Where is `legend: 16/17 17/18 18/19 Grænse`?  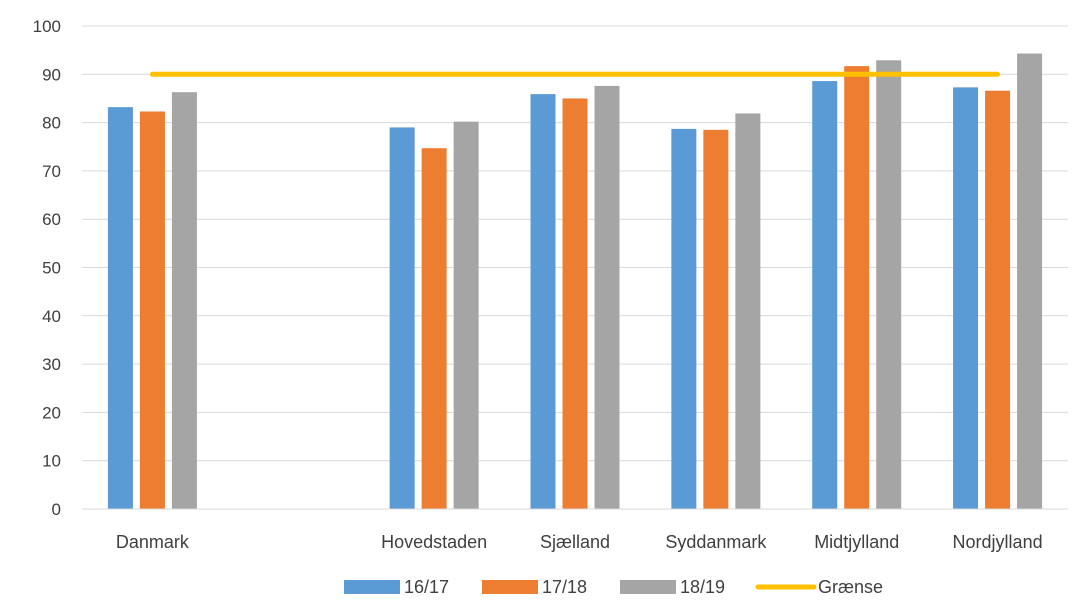
legend: 16/17 17/18 18/19 Grænse is located at coordinates (613, 587).